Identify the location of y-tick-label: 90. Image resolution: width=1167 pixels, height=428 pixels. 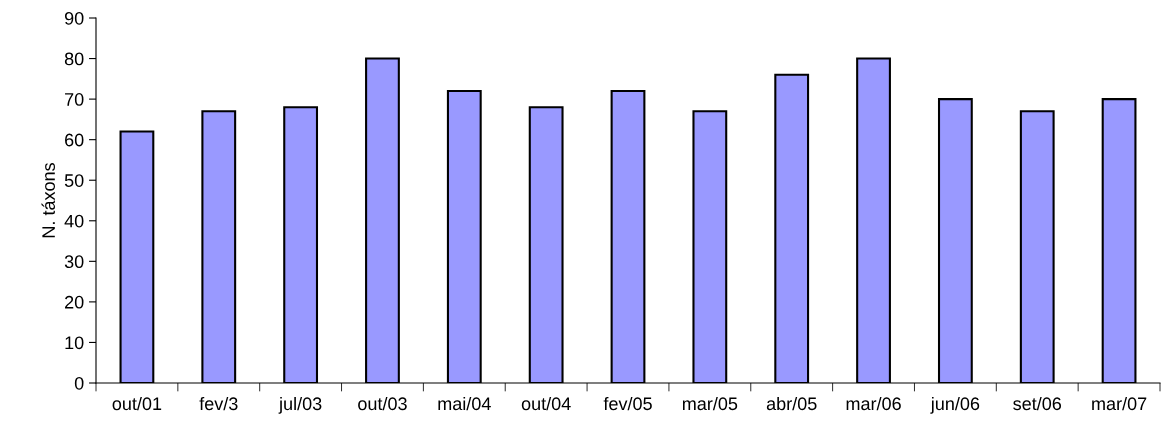
(74, 18).